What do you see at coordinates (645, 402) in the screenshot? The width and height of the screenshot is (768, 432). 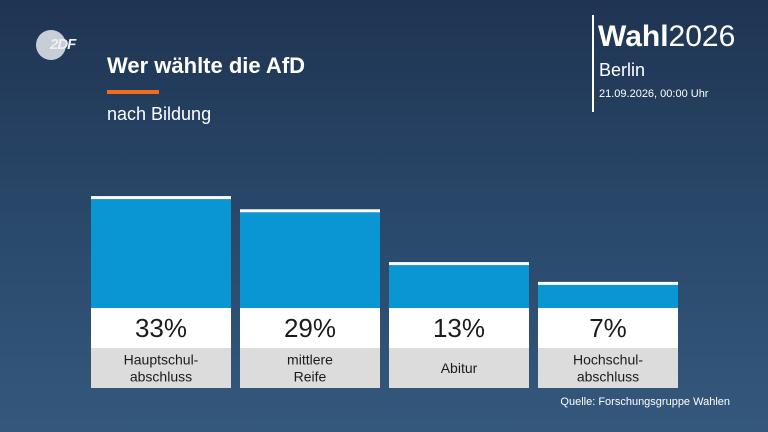 I see `source-label: Quelle: Forschungsgruppe Wahlen` at bounding box center [645, 402].